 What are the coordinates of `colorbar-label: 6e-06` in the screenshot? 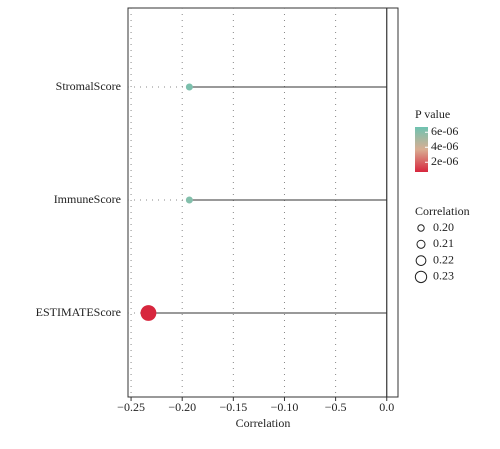 It's located at (444, 131).